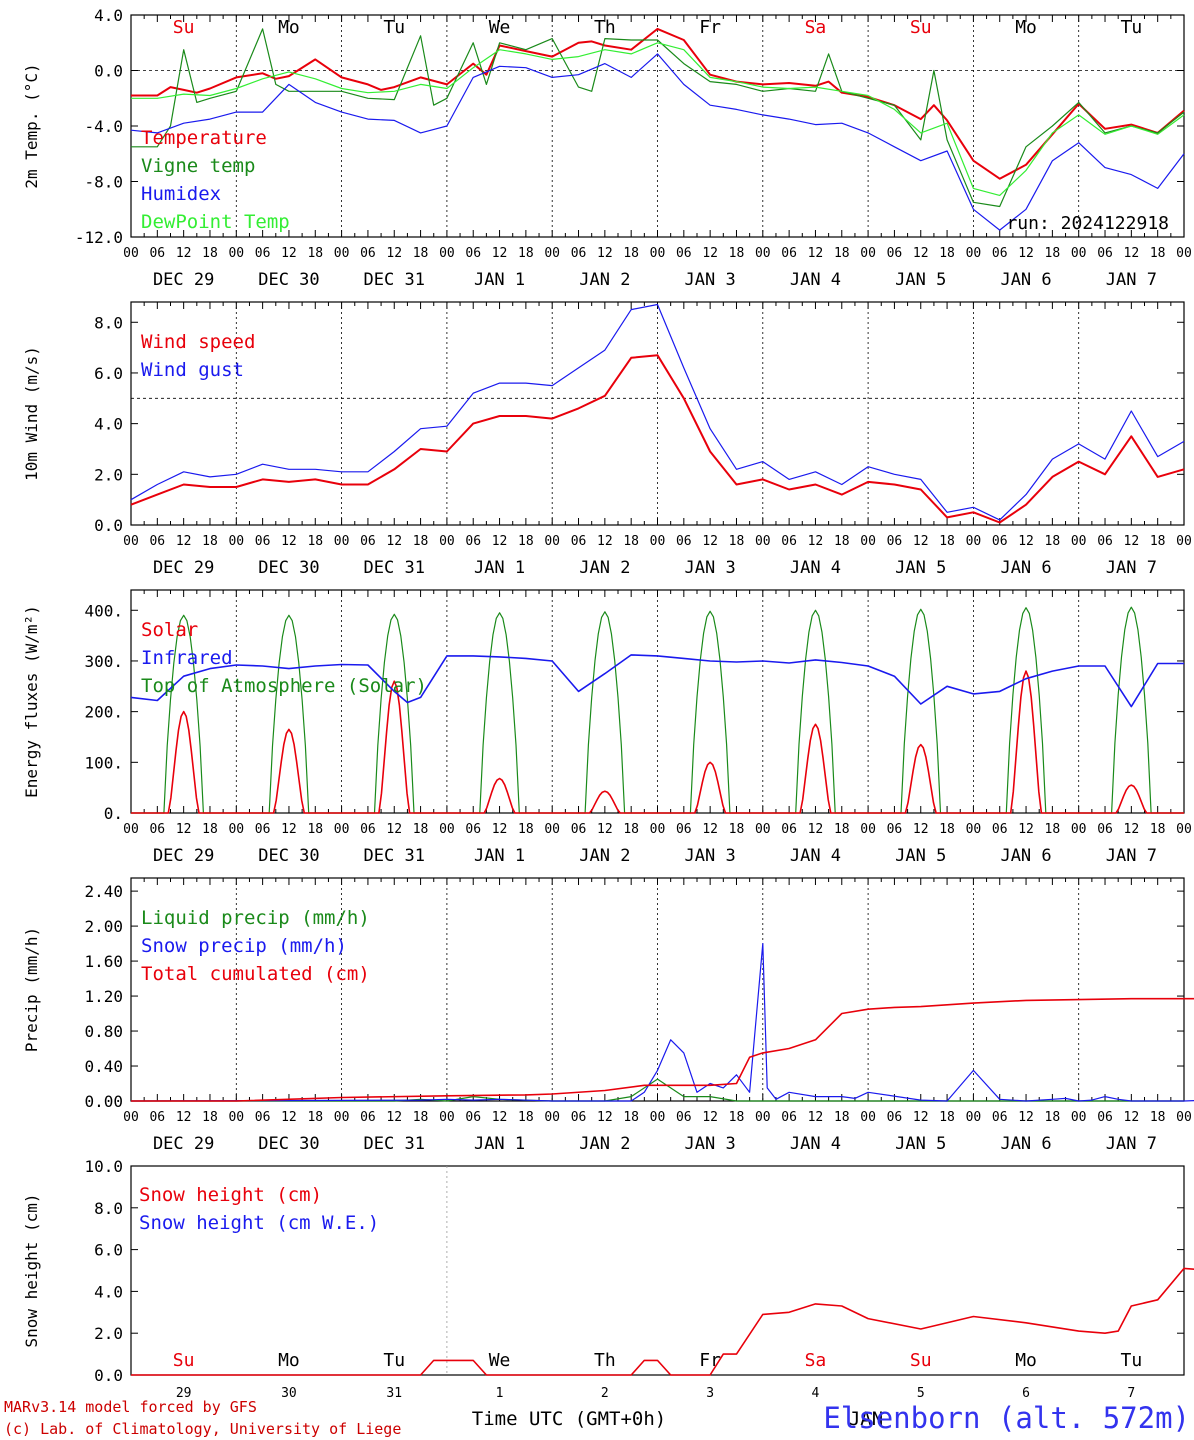  What do you see at coordinates (920, 568) in the screenshot?
I see `wind-date-label: JAN 5` at bounding box center [920, 568].